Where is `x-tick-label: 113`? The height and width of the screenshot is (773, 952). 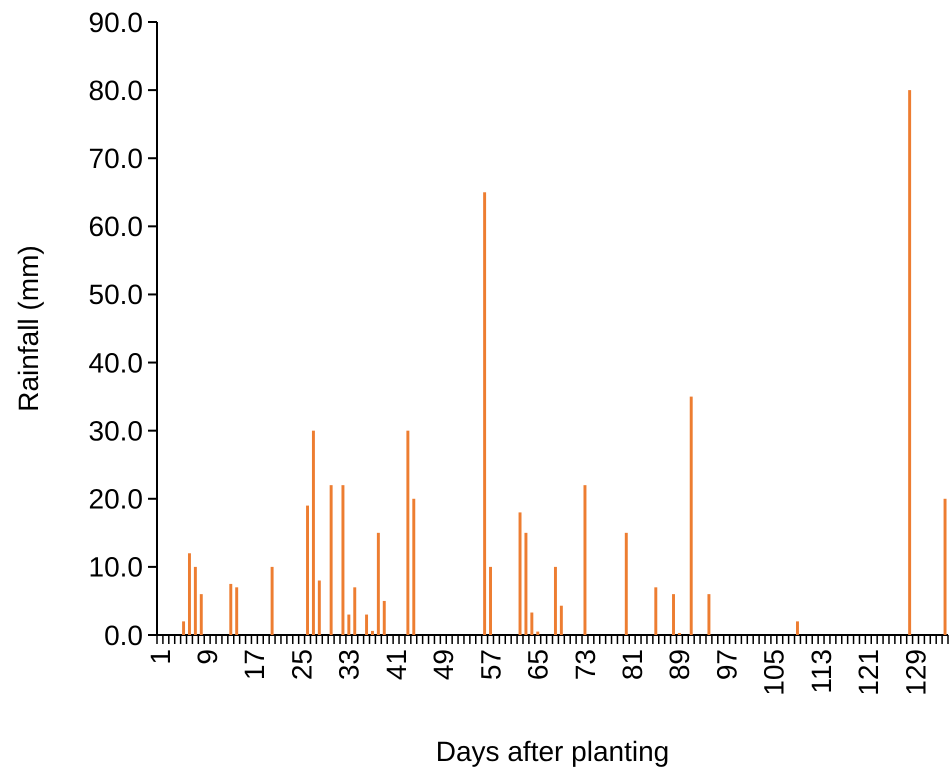
x-tick-label: 113 is located at coordinates (821, 671).